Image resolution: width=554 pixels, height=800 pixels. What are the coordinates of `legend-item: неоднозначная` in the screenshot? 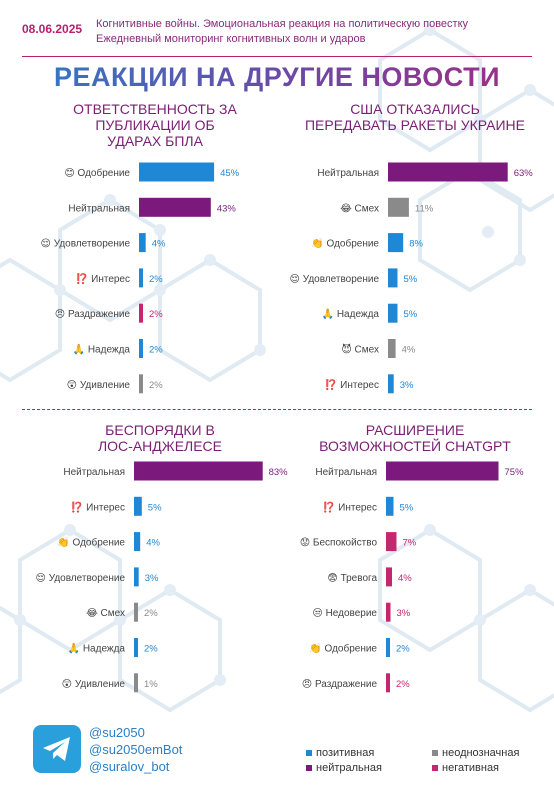 It's located at (475, 753).